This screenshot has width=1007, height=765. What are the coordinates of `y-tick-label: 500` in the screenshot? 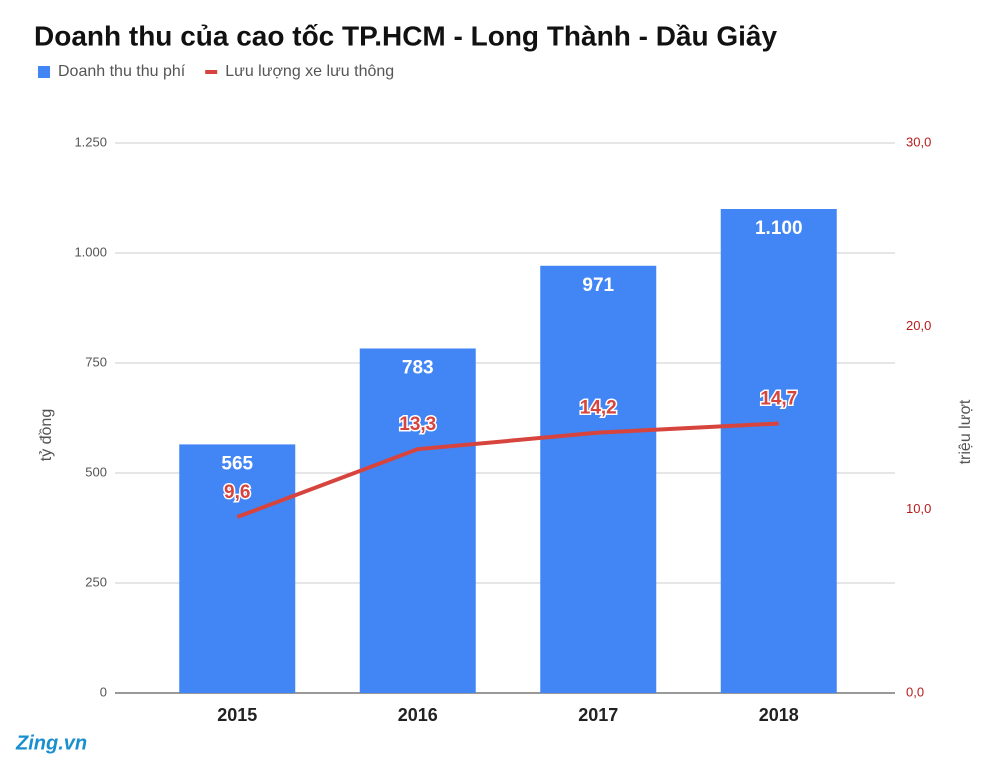 It's located at (96, 471).